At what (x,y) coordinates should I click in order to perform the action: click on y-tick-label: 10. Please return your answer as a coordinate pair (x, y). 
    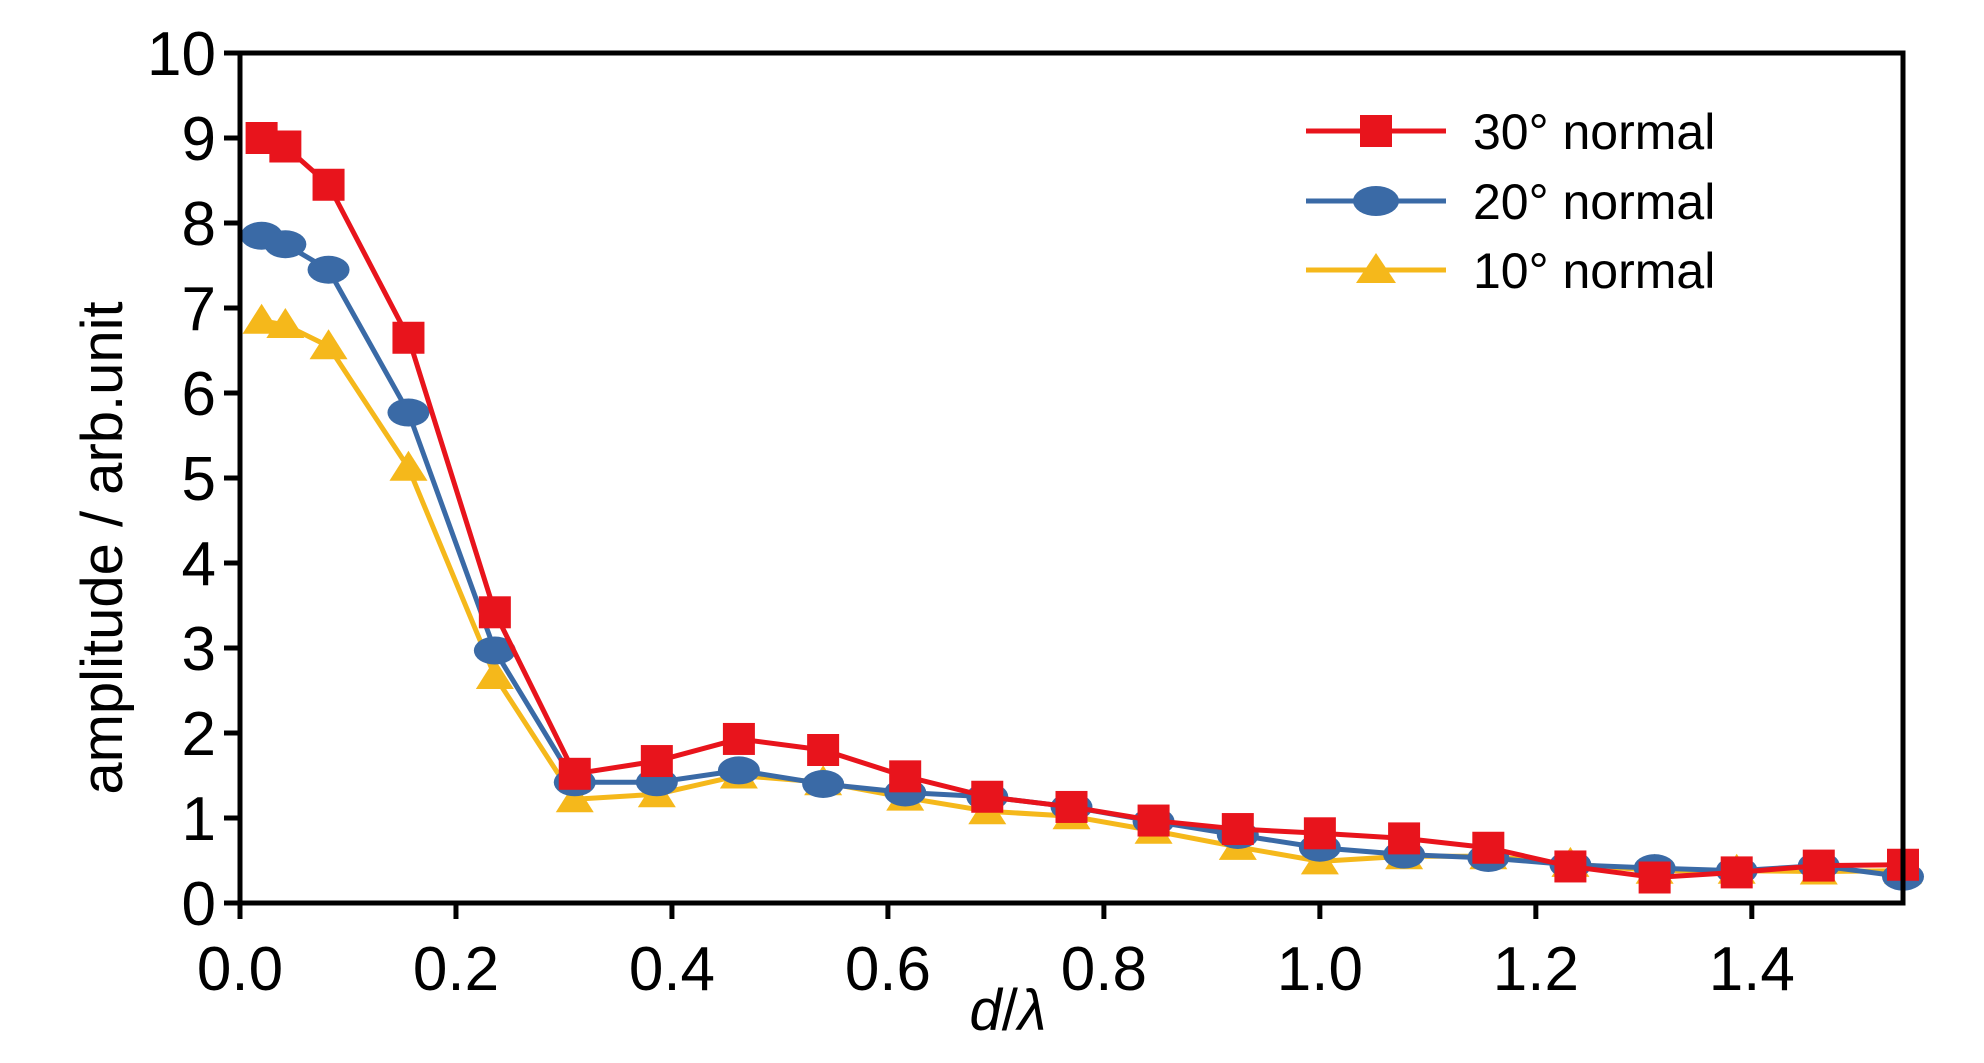
    Looking at the image, I should click on (181, 54).